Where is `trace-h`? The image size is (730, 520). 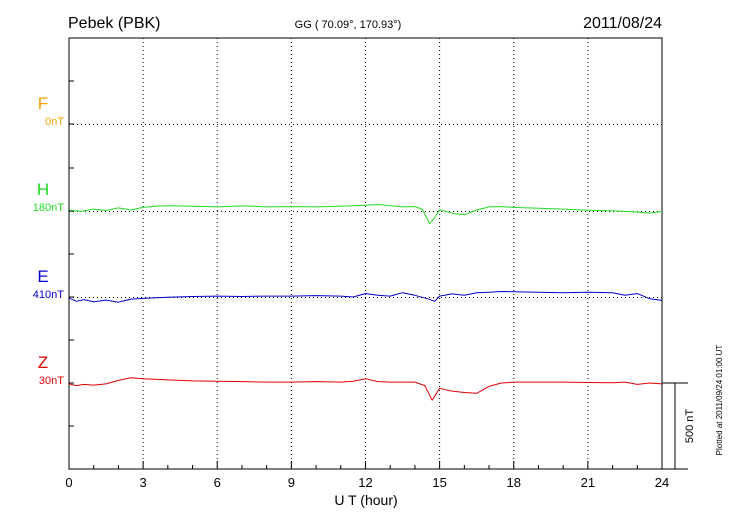 trace-h is located at coordinates (365, 214).